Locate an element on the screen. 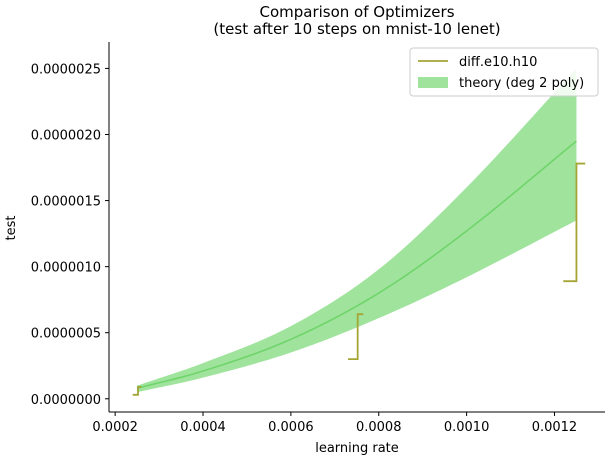  x-axis-ticks: 0.0002 0.0004 0.0006 0.0008 0.0010 0.0012 is located at coordinates (334, 423).